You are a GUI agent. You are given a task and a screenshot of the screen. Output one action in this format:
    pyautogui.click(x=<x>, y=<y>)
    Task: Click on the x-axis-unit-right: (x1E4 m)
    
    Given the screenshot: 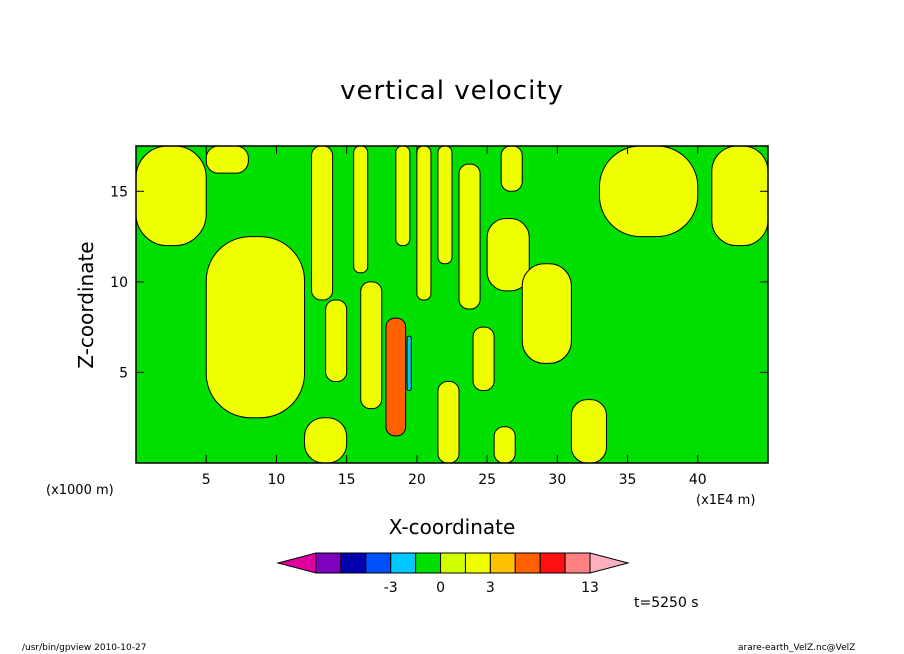 What is the action you would take?
    pyautogui.click(x=726, y=500)
    